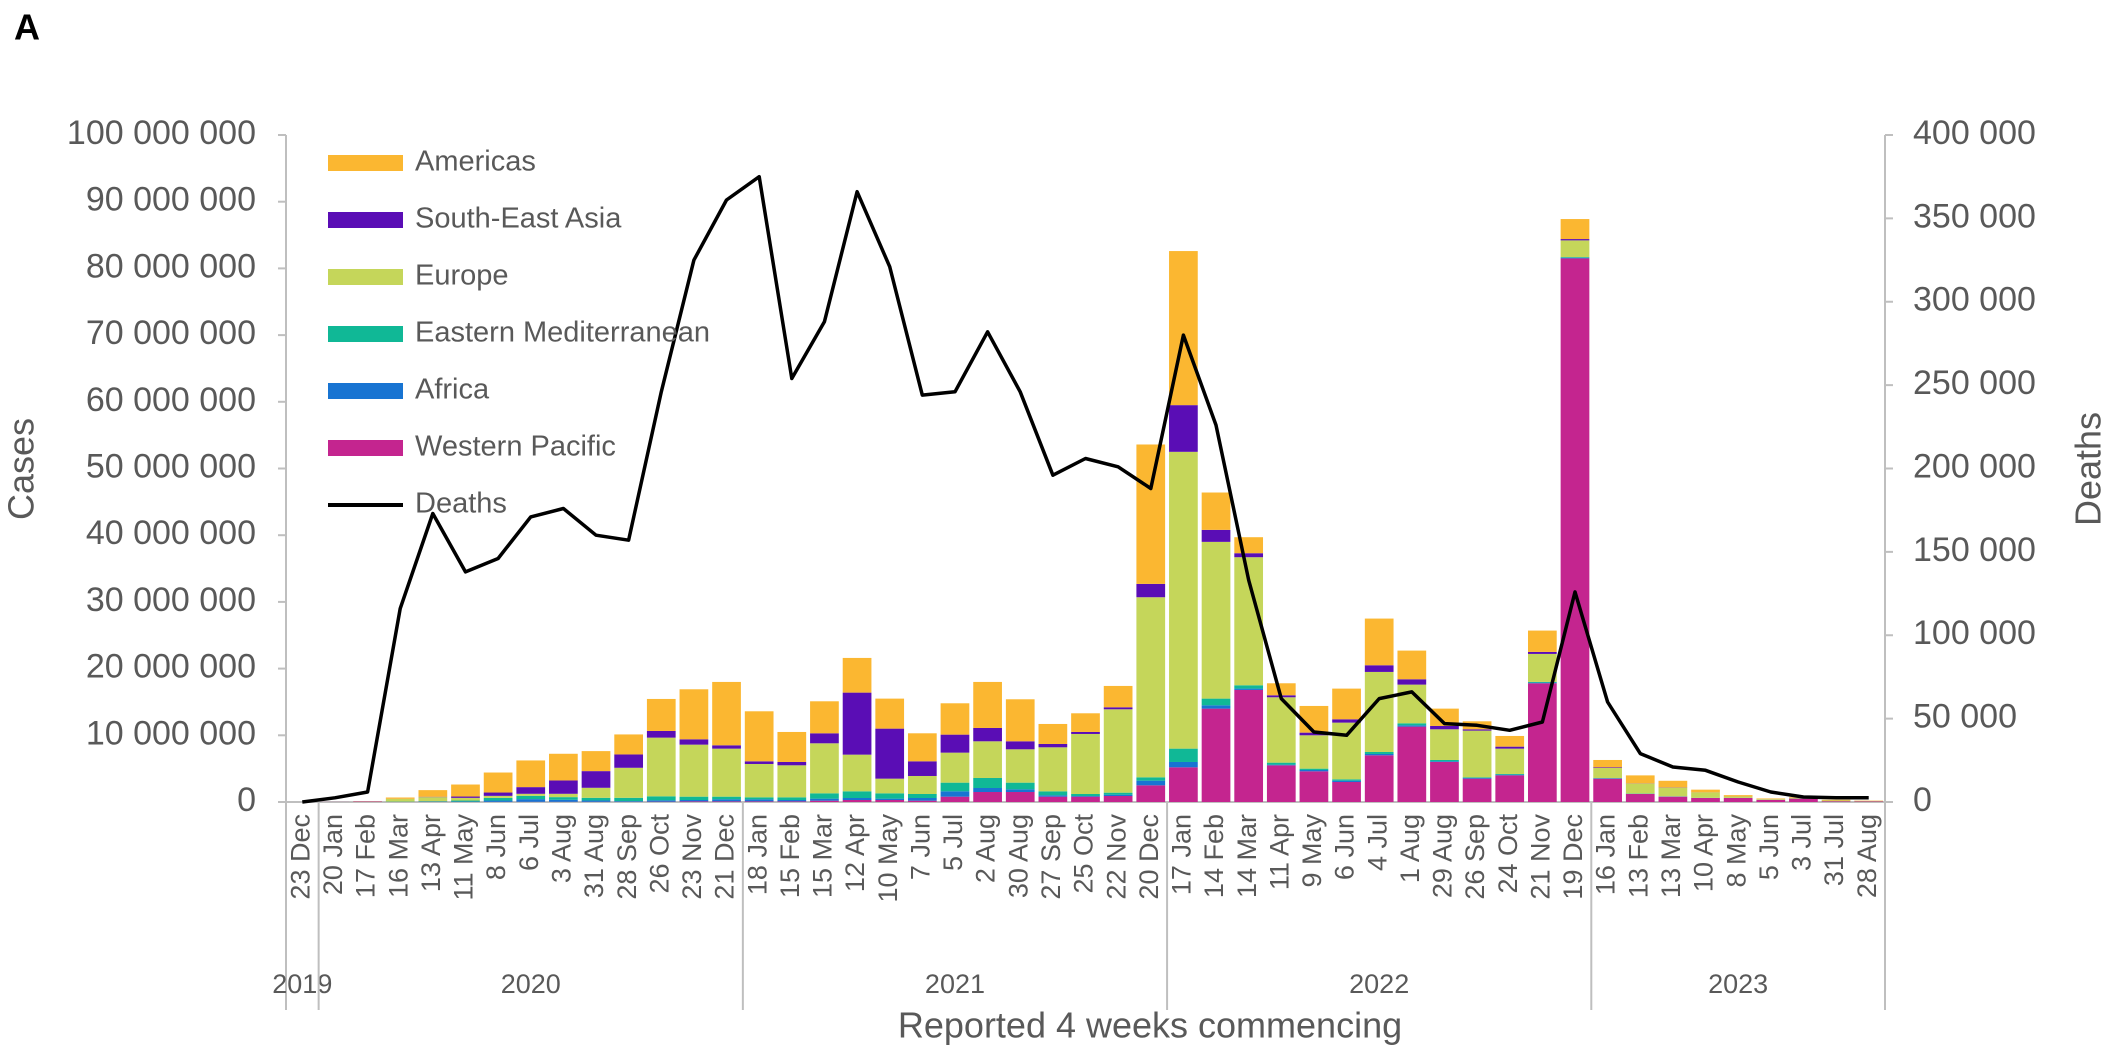  What do you see at coordinates (1738, 984) in the screenshot?
I see `year-label: 2023` at bounding box center [1738, 984].